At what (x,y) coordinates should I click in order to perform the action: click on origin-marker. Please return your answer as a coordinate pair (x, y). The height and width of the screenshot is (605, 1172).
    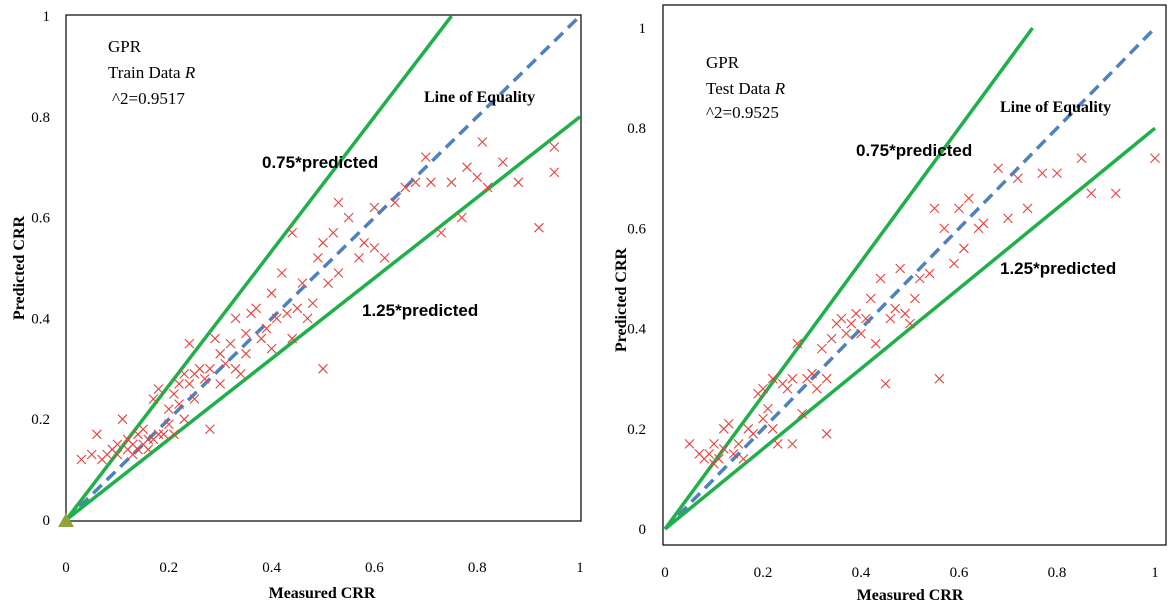
    Looking at the image, I should click on (66, 520).